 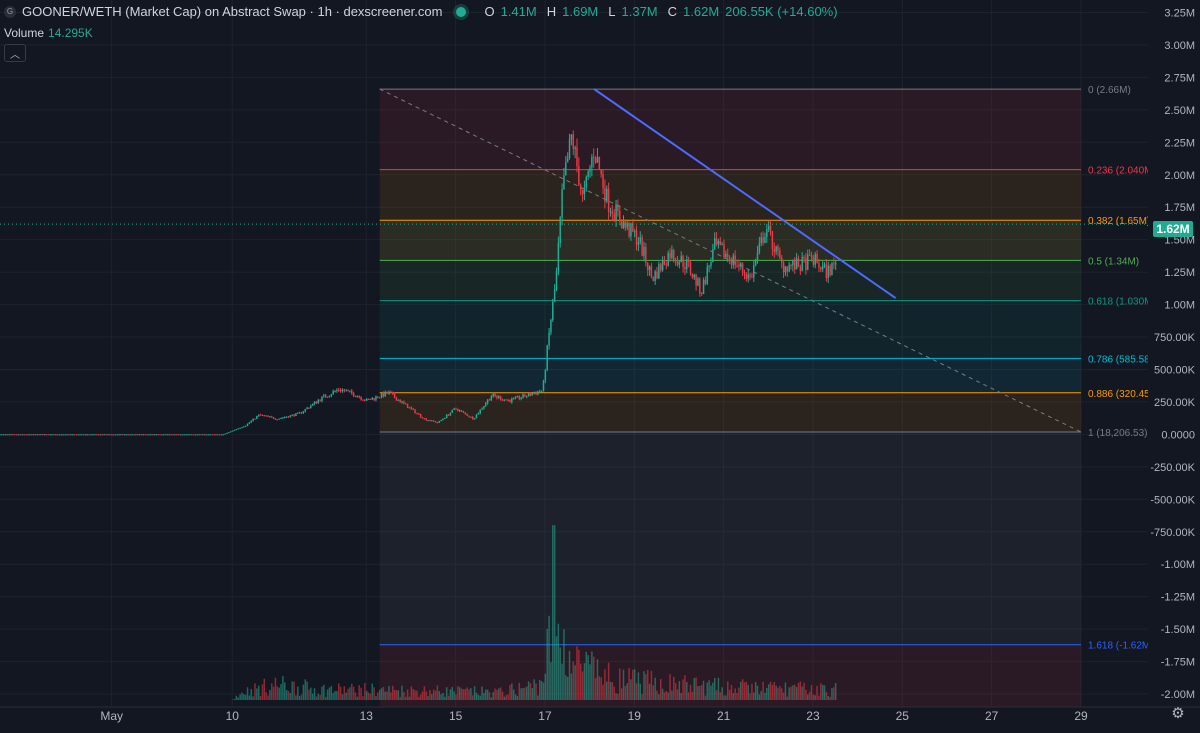 I want to click on price-tick-label: 1.25M, so click(x=1179, y=273).